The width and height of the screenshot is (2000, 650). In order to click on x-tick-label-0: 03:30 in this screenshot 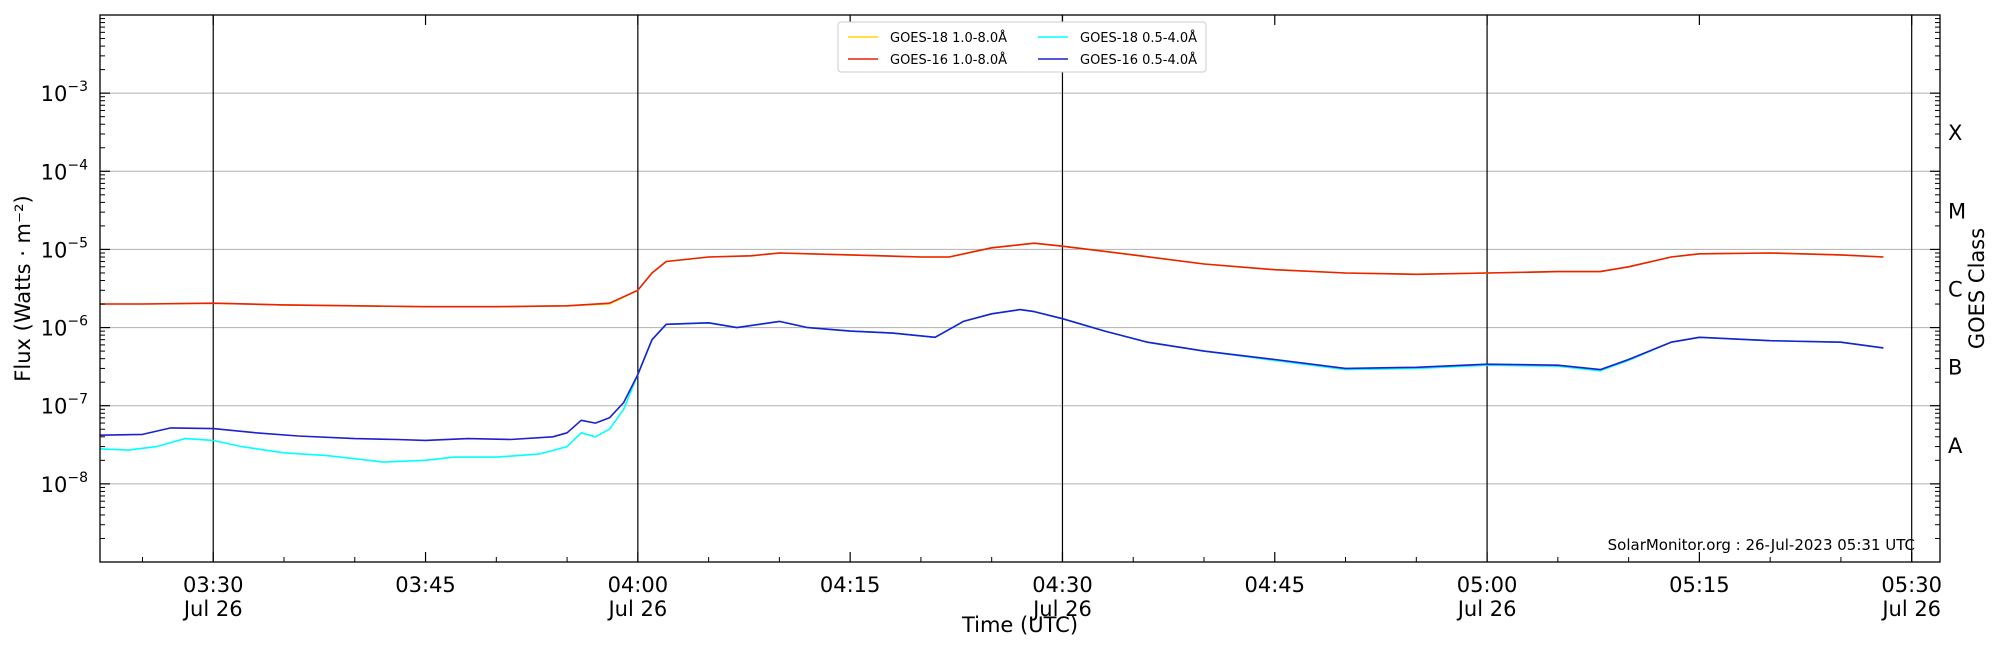, I will do `click(213, 585)`.